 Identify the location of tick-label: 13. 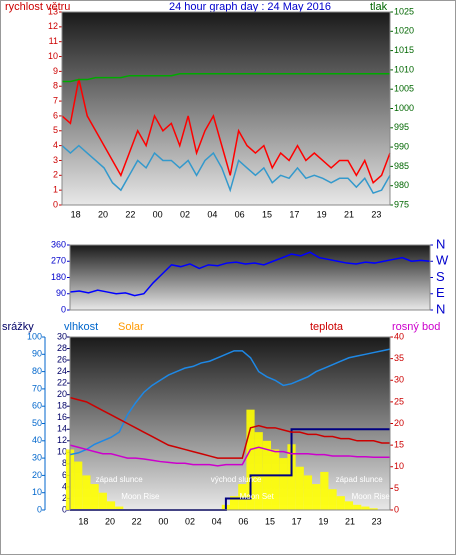
(53, 11).